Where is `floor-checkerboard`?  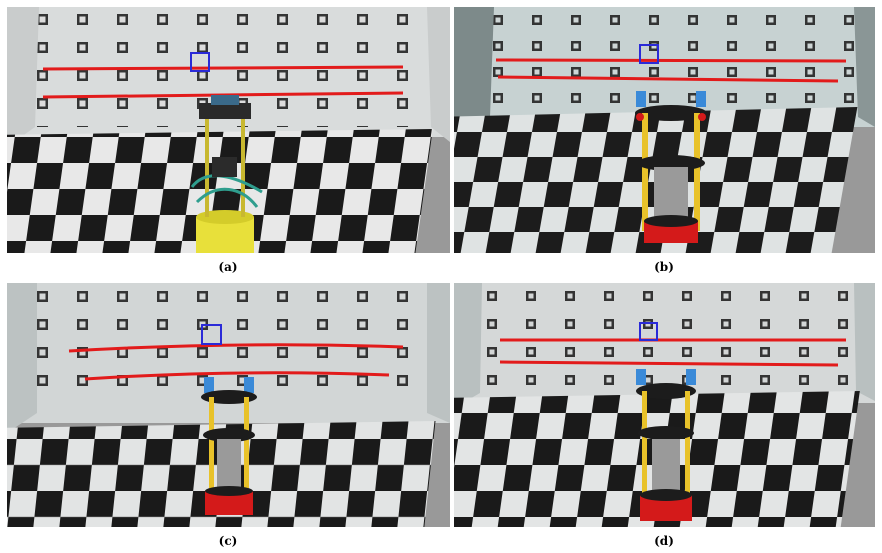 floor-checkerboard is located at coordinates (220, 191).